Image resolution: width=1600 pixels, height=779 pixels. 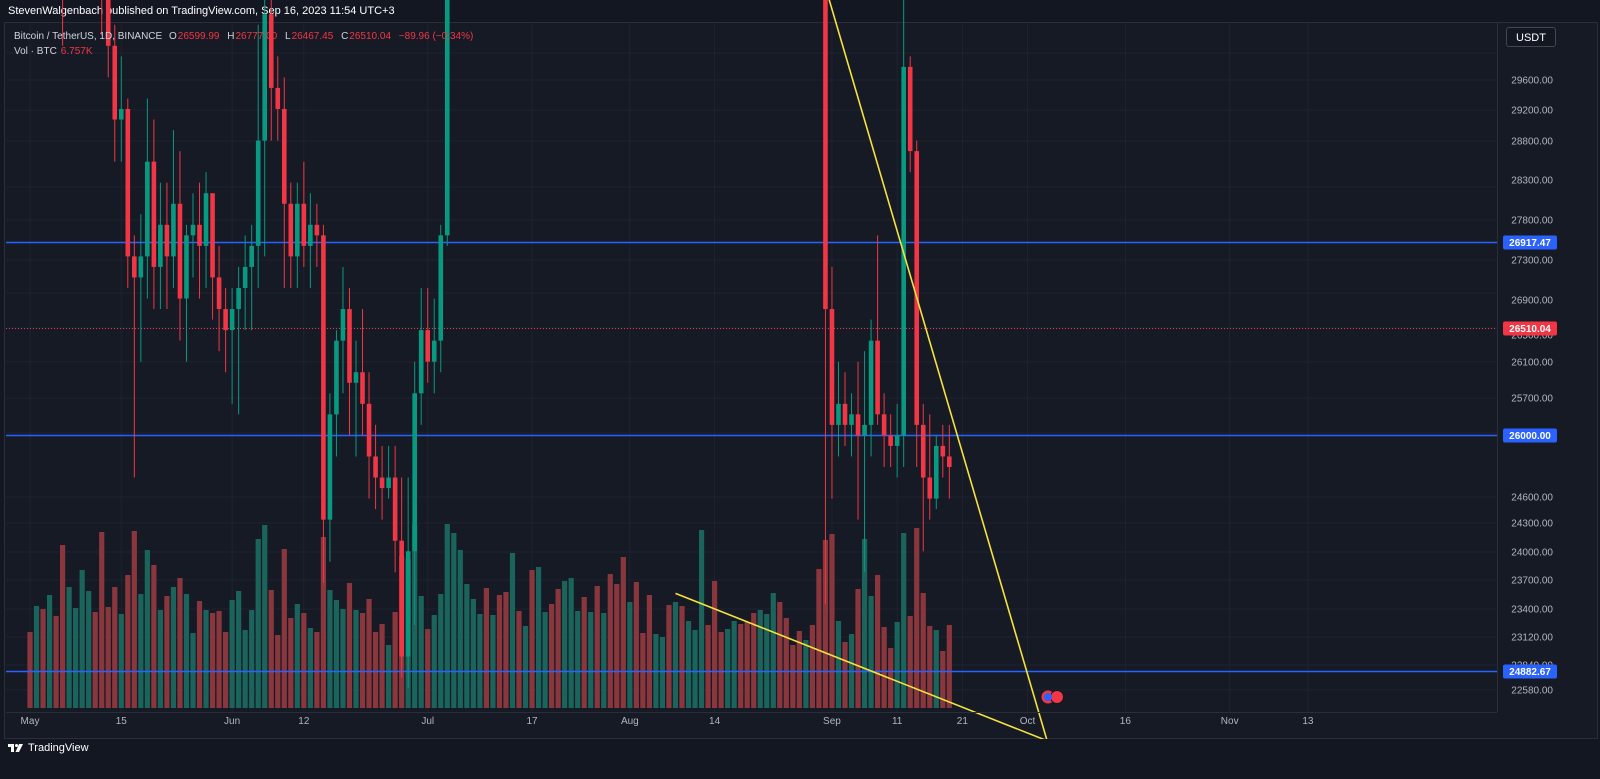 I want to click on price-tick-label: 24000.00, so click(x=1532, y=553).